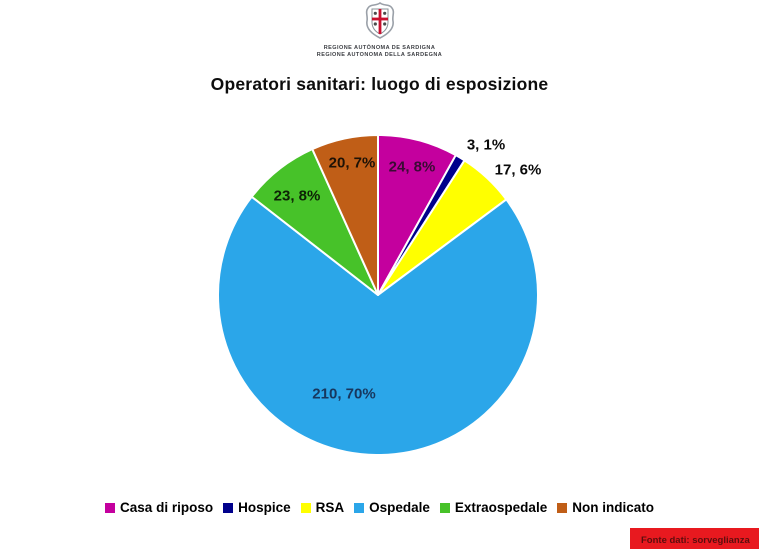 The height and width of the screenshot is (549, 759). I want to click on legend-item-hospice: Hospice, so click(257, 507).